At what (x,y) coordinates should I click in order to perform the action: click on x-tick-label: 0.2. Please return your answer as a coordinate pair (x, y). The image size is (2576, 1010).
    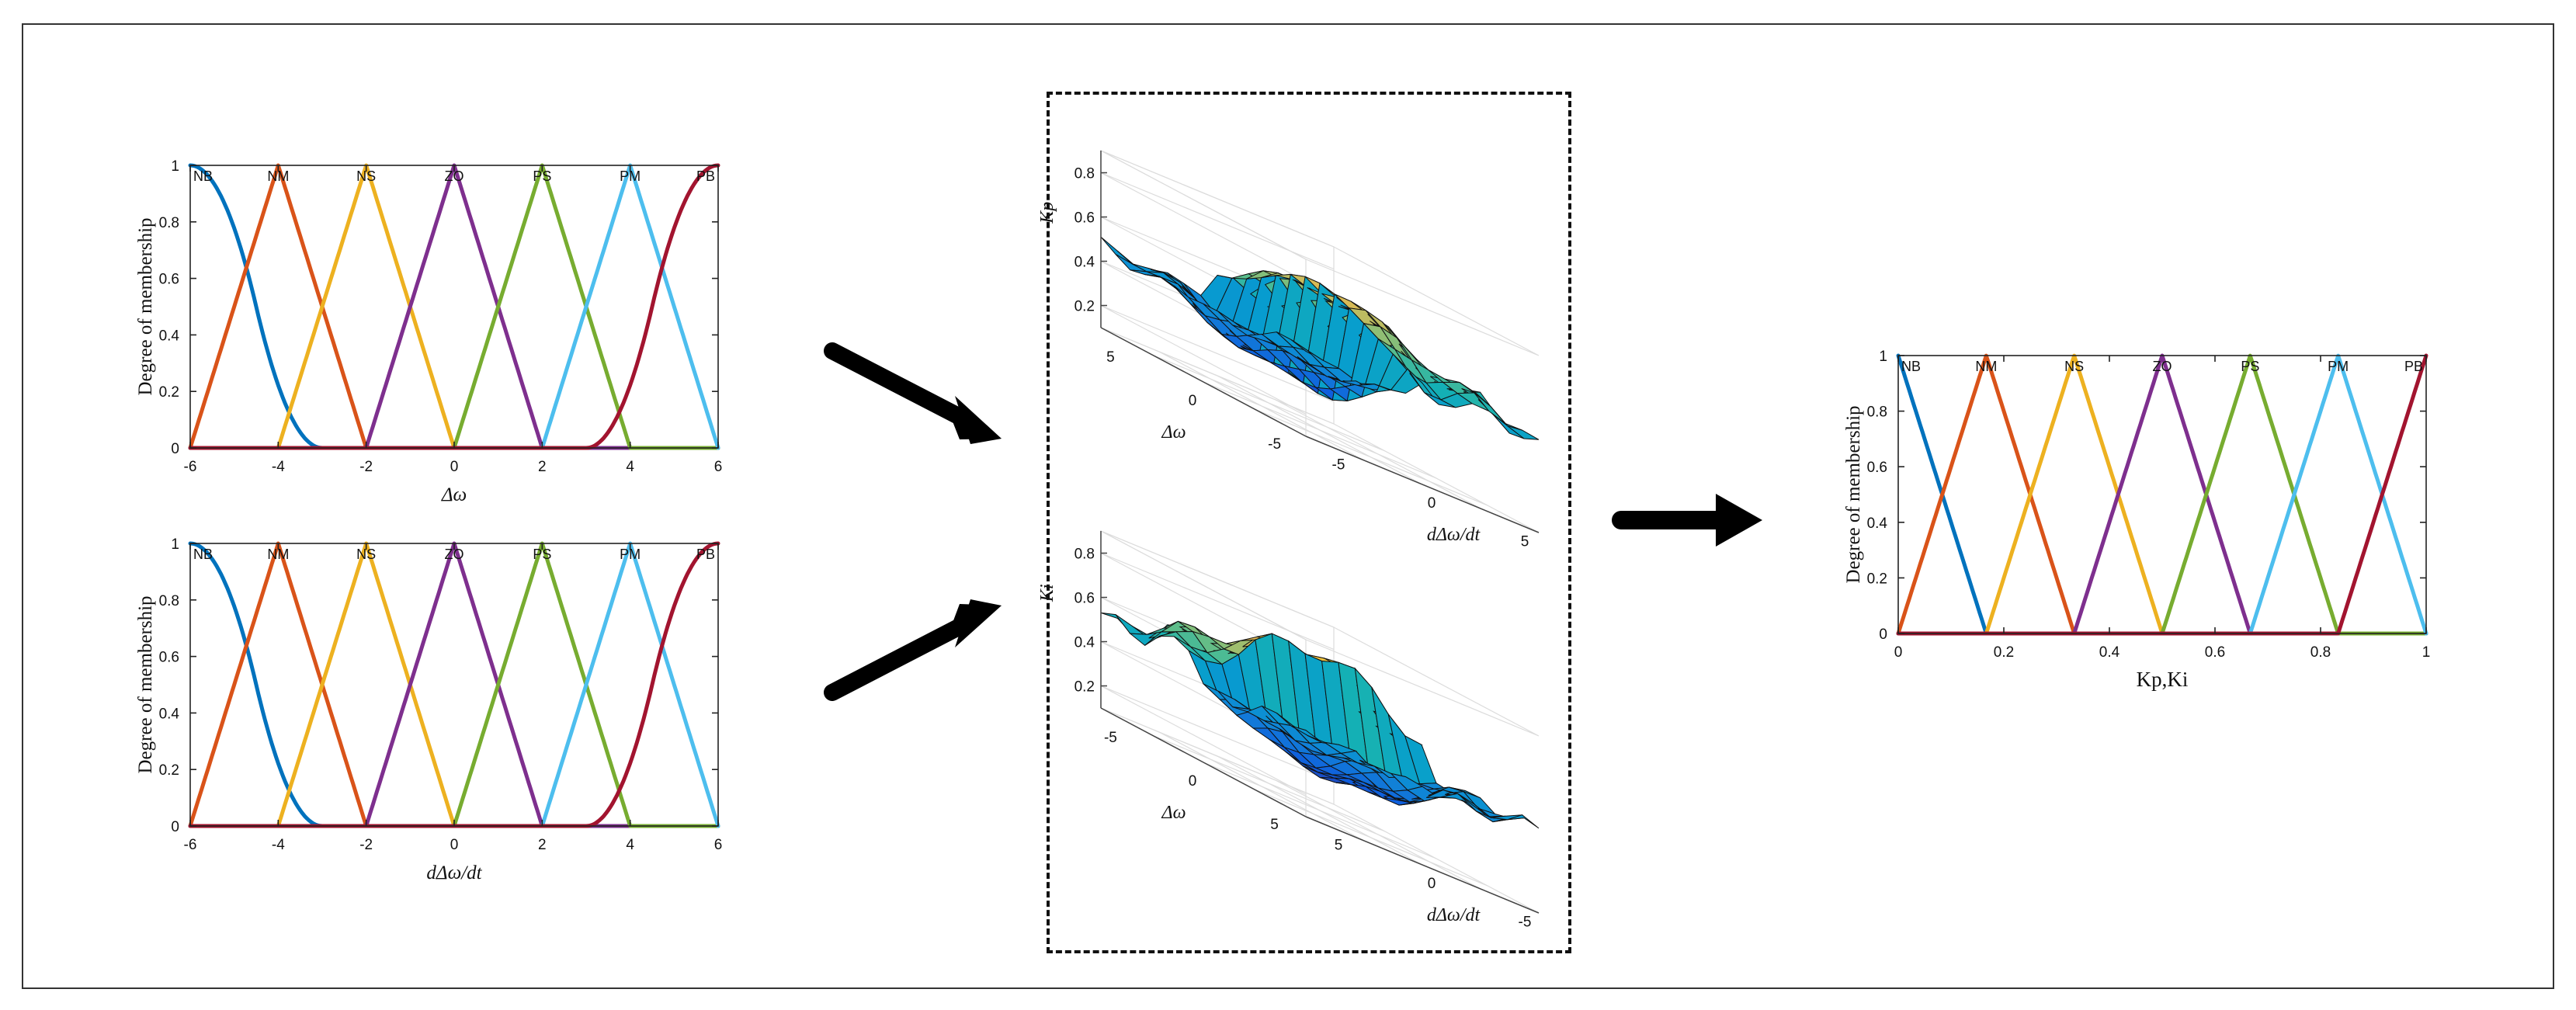
    Looking at the image, I should click on (2004, 652).